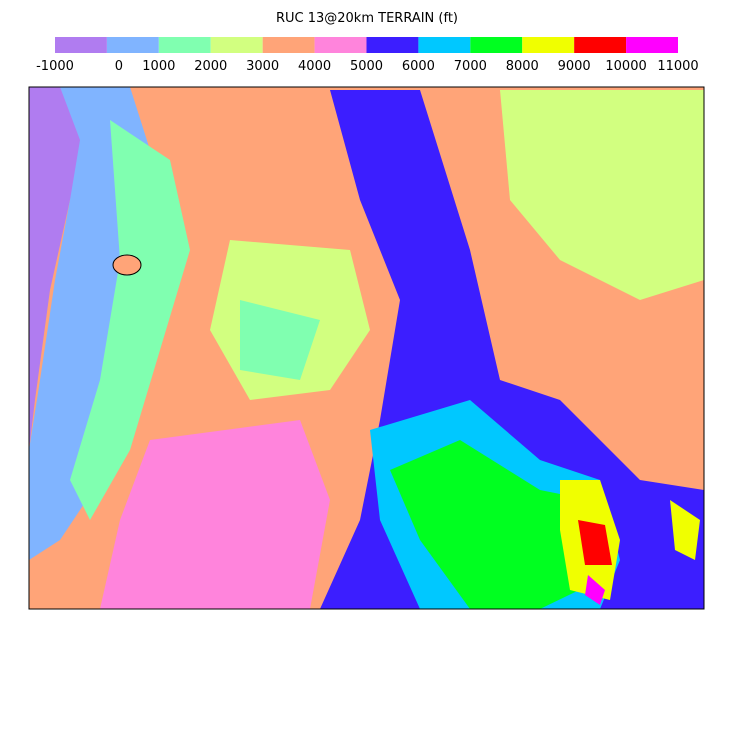  What do you see at coordinates (215, 514) in the screenshot?
I see `highland` at bounding box center [215, 514].